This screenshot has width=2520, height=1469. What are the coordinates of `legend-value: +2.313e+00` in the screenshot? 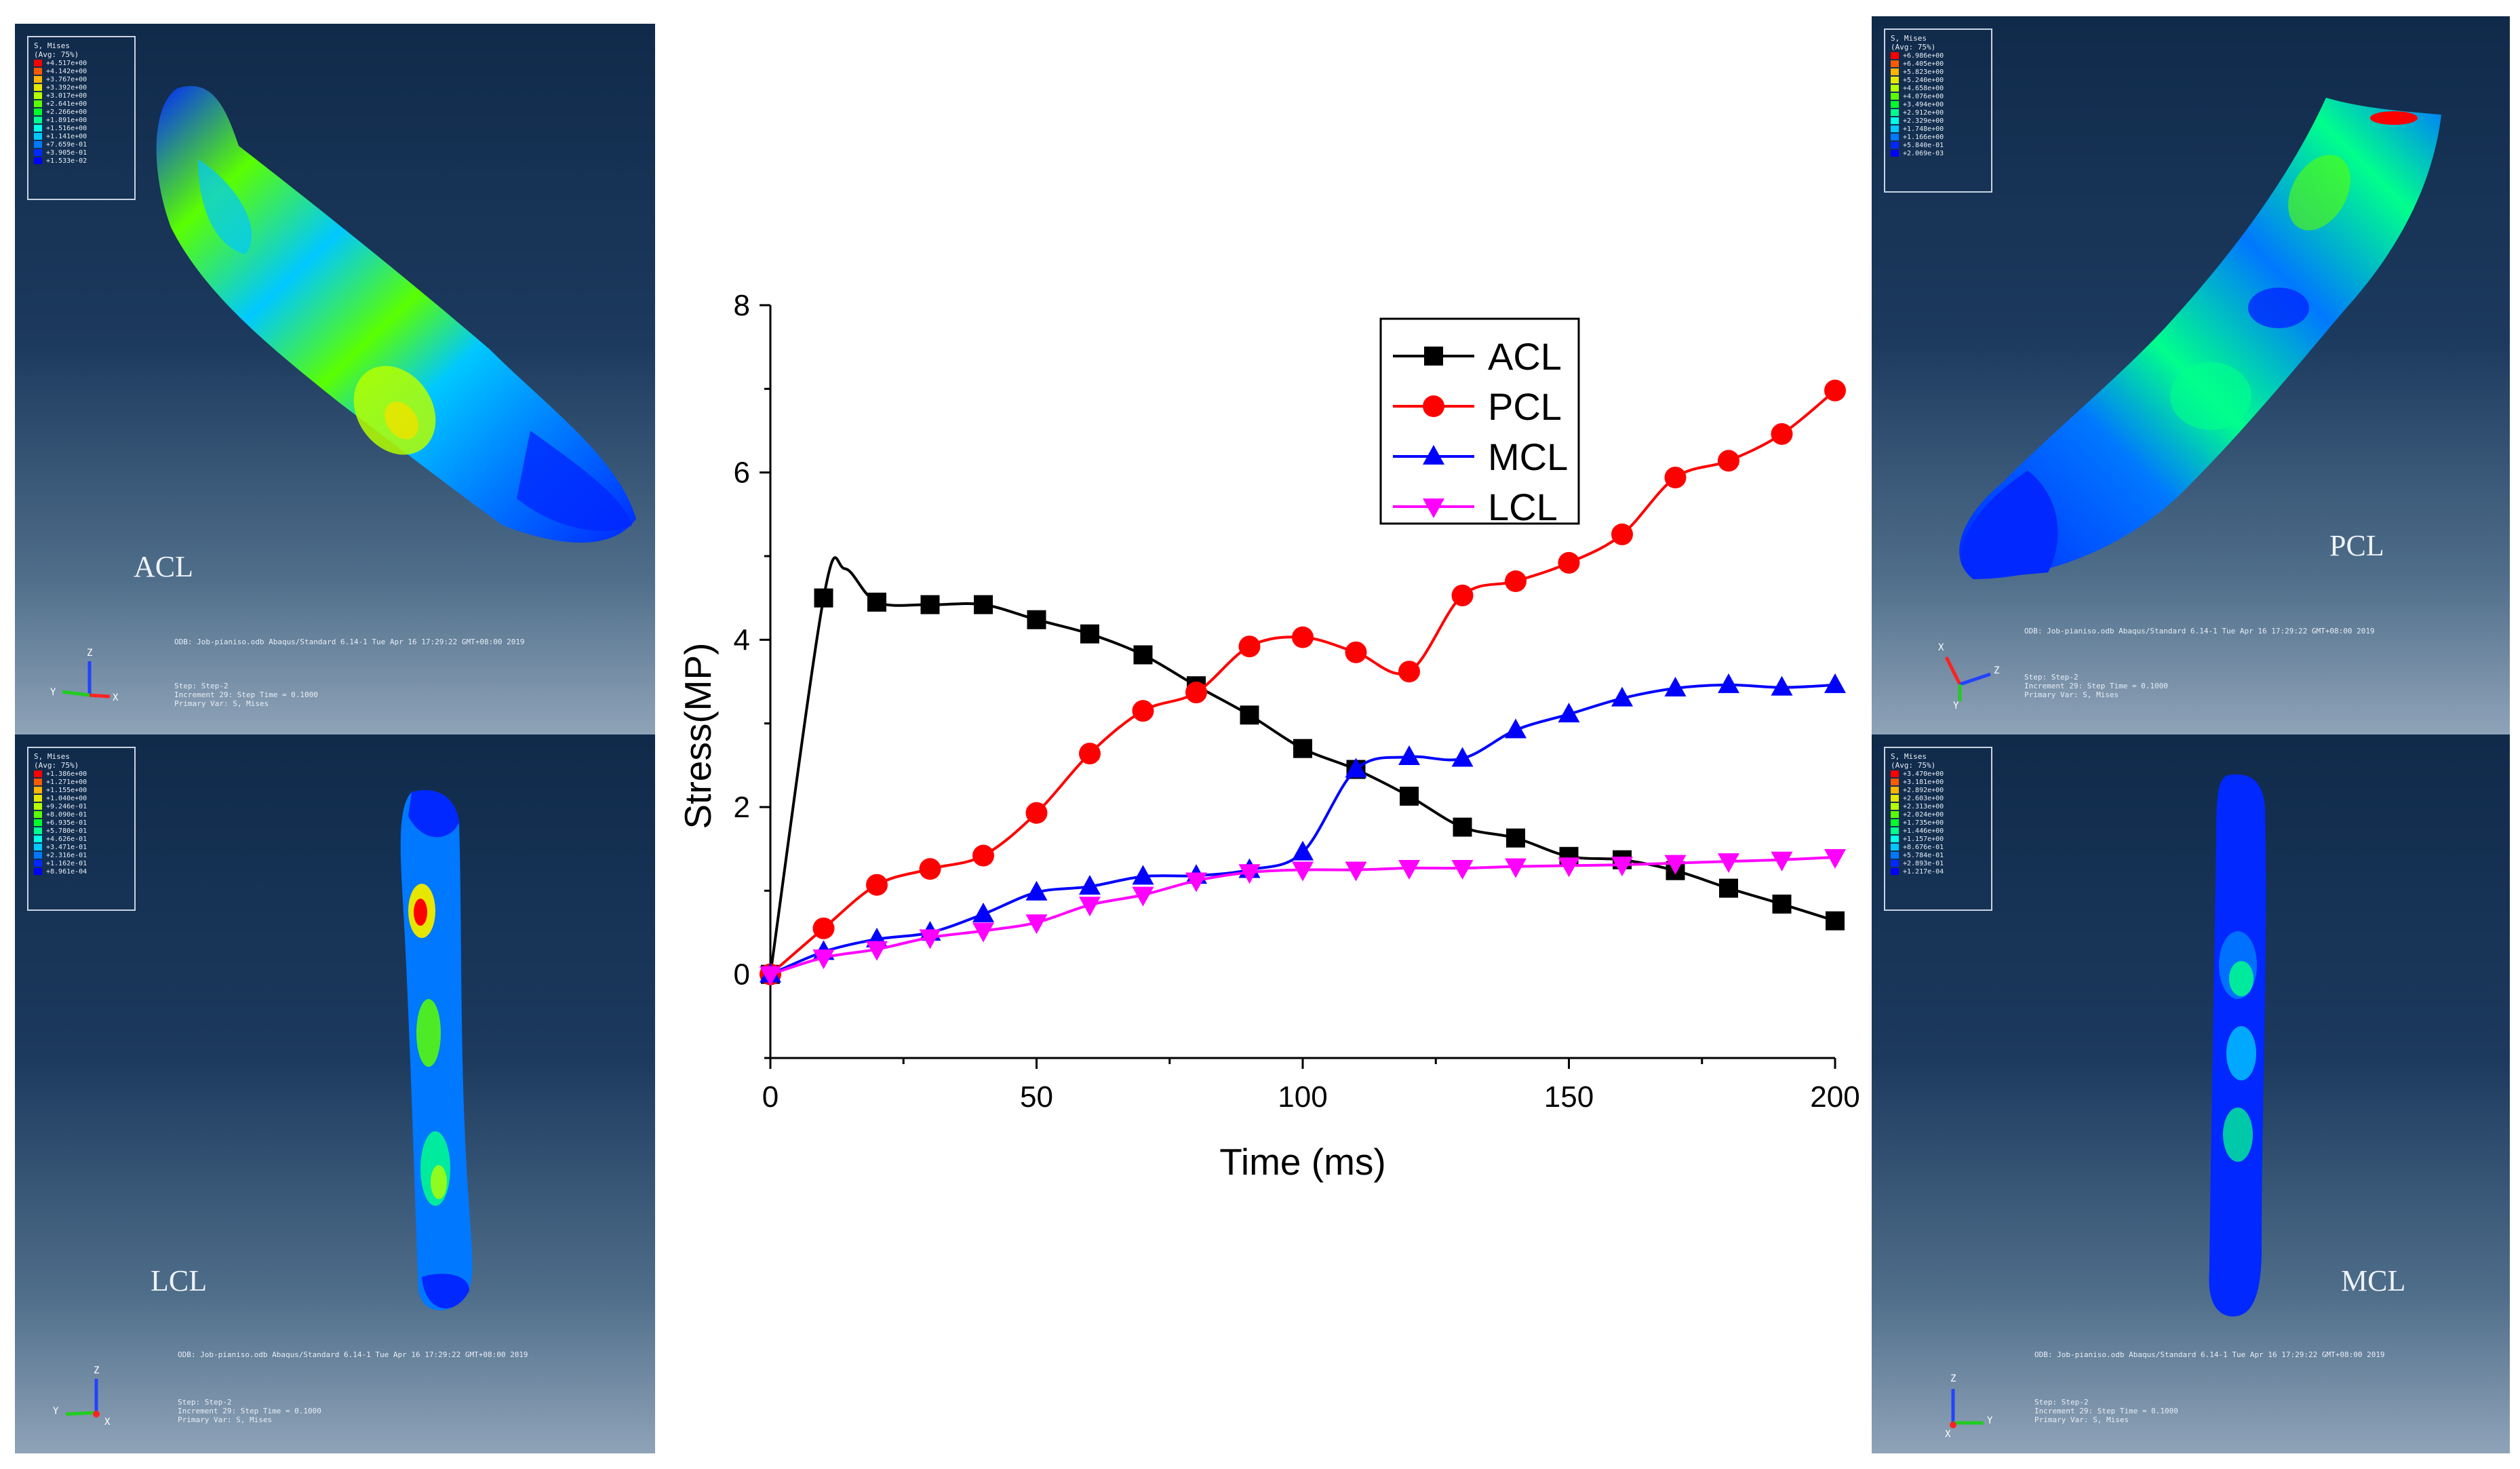 It's located at (1923, 806).